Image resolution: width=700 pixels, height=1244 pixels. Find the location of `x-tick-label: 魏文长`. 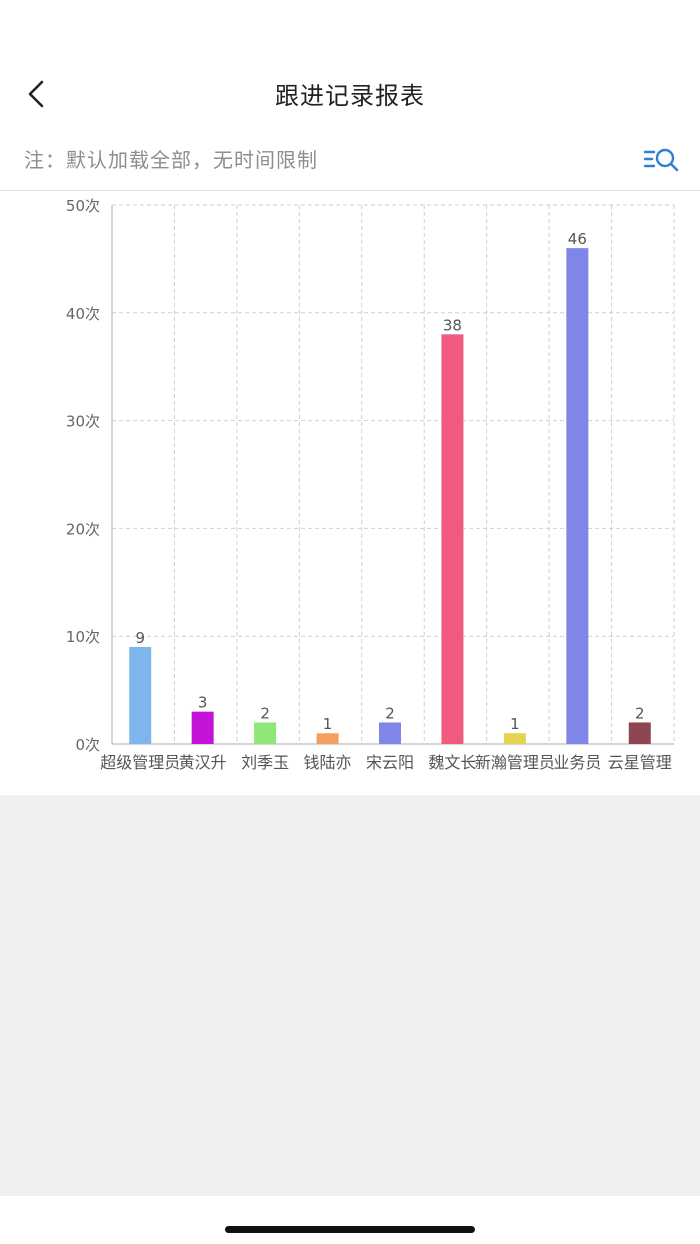

x-tick-label: 魏文长 is located at coordinates (452, 762).